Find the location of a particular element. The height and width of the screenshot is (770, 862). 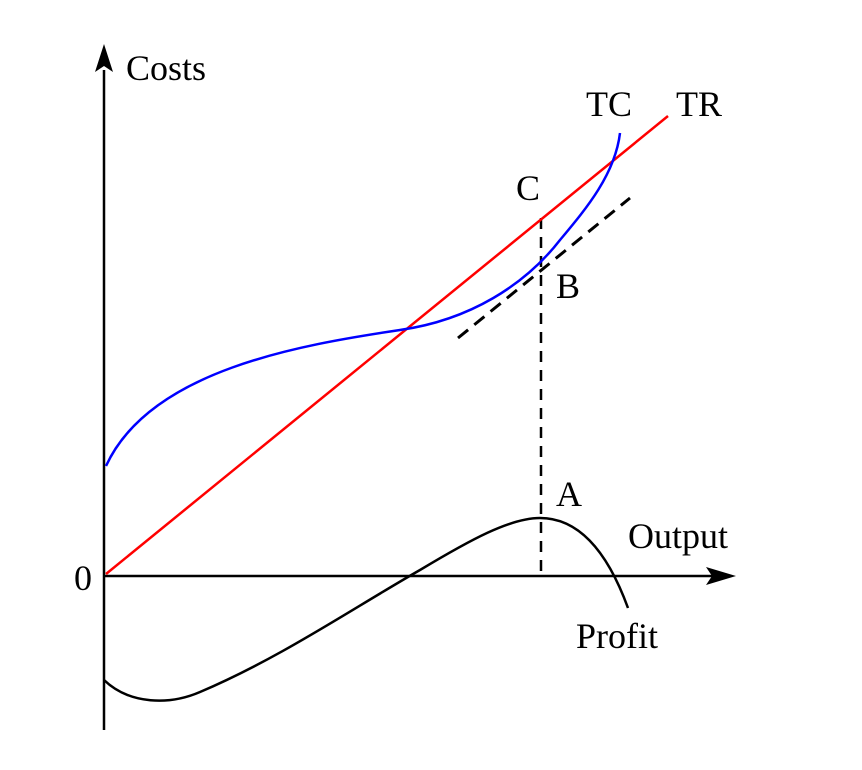

y-axis-label: Costs is located at coordinates (166, 68).